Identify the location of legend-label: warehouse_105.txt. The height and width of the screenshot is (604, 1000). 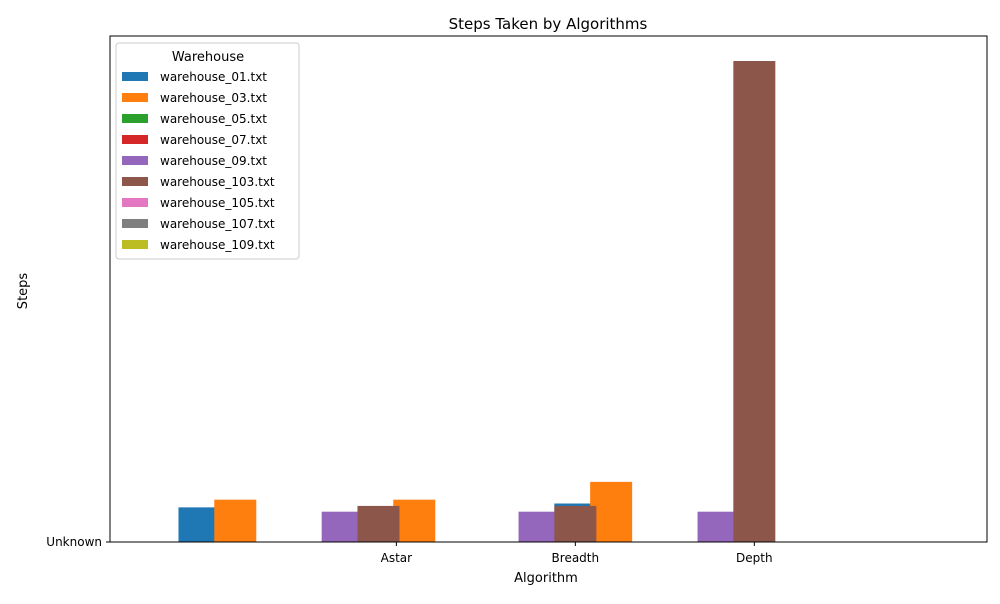
(217, 203).